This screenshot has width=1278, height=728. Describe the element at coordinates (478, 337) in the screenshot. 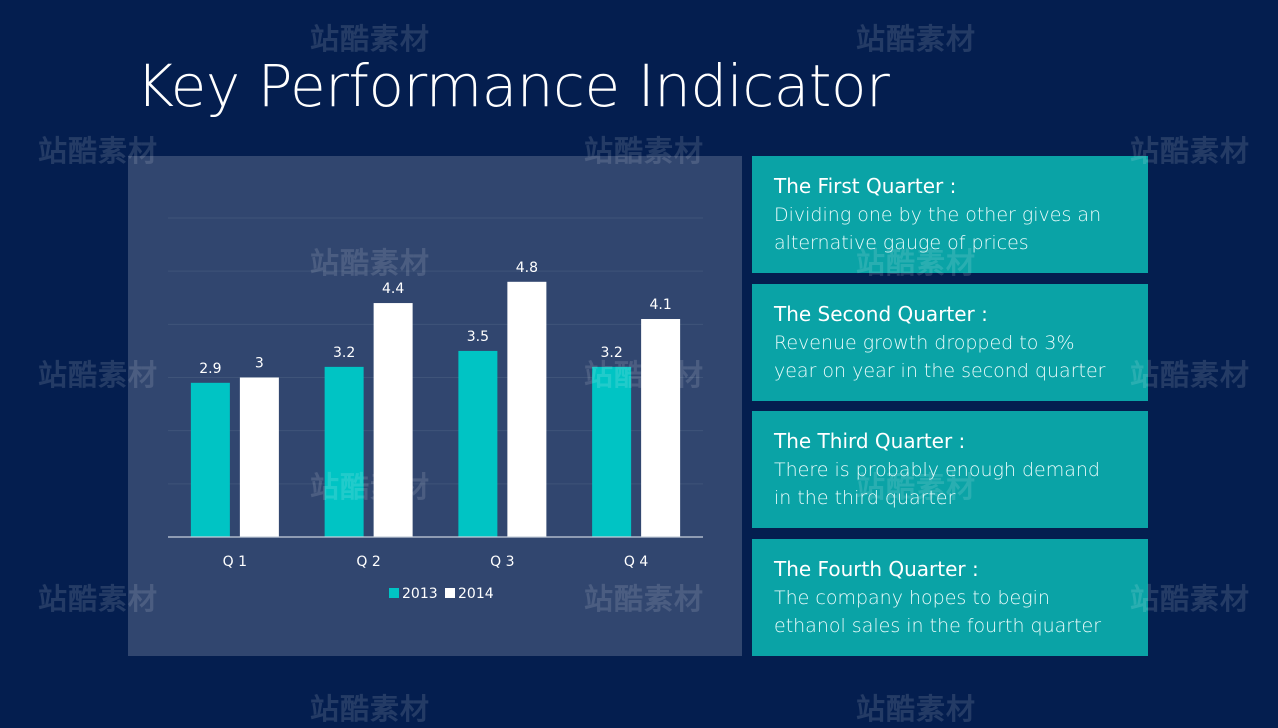

I see `data-label: 3.5` at that location.